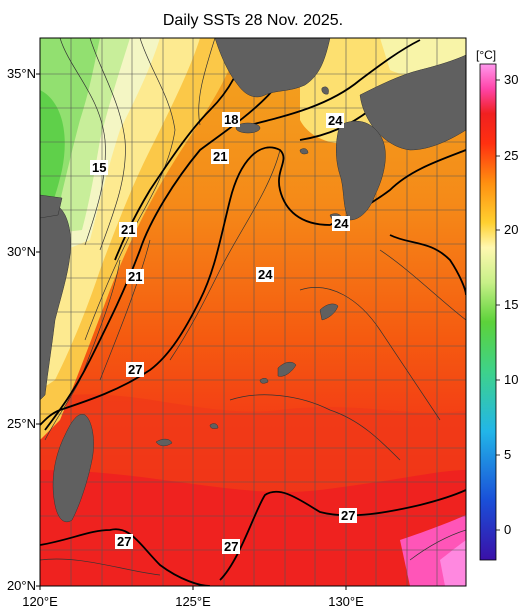 This screenshot has height=612, width=528. What do you see at coordinates (329, 312) in the screenshot?
I see `amami-island` at bounding box center [329, 312].